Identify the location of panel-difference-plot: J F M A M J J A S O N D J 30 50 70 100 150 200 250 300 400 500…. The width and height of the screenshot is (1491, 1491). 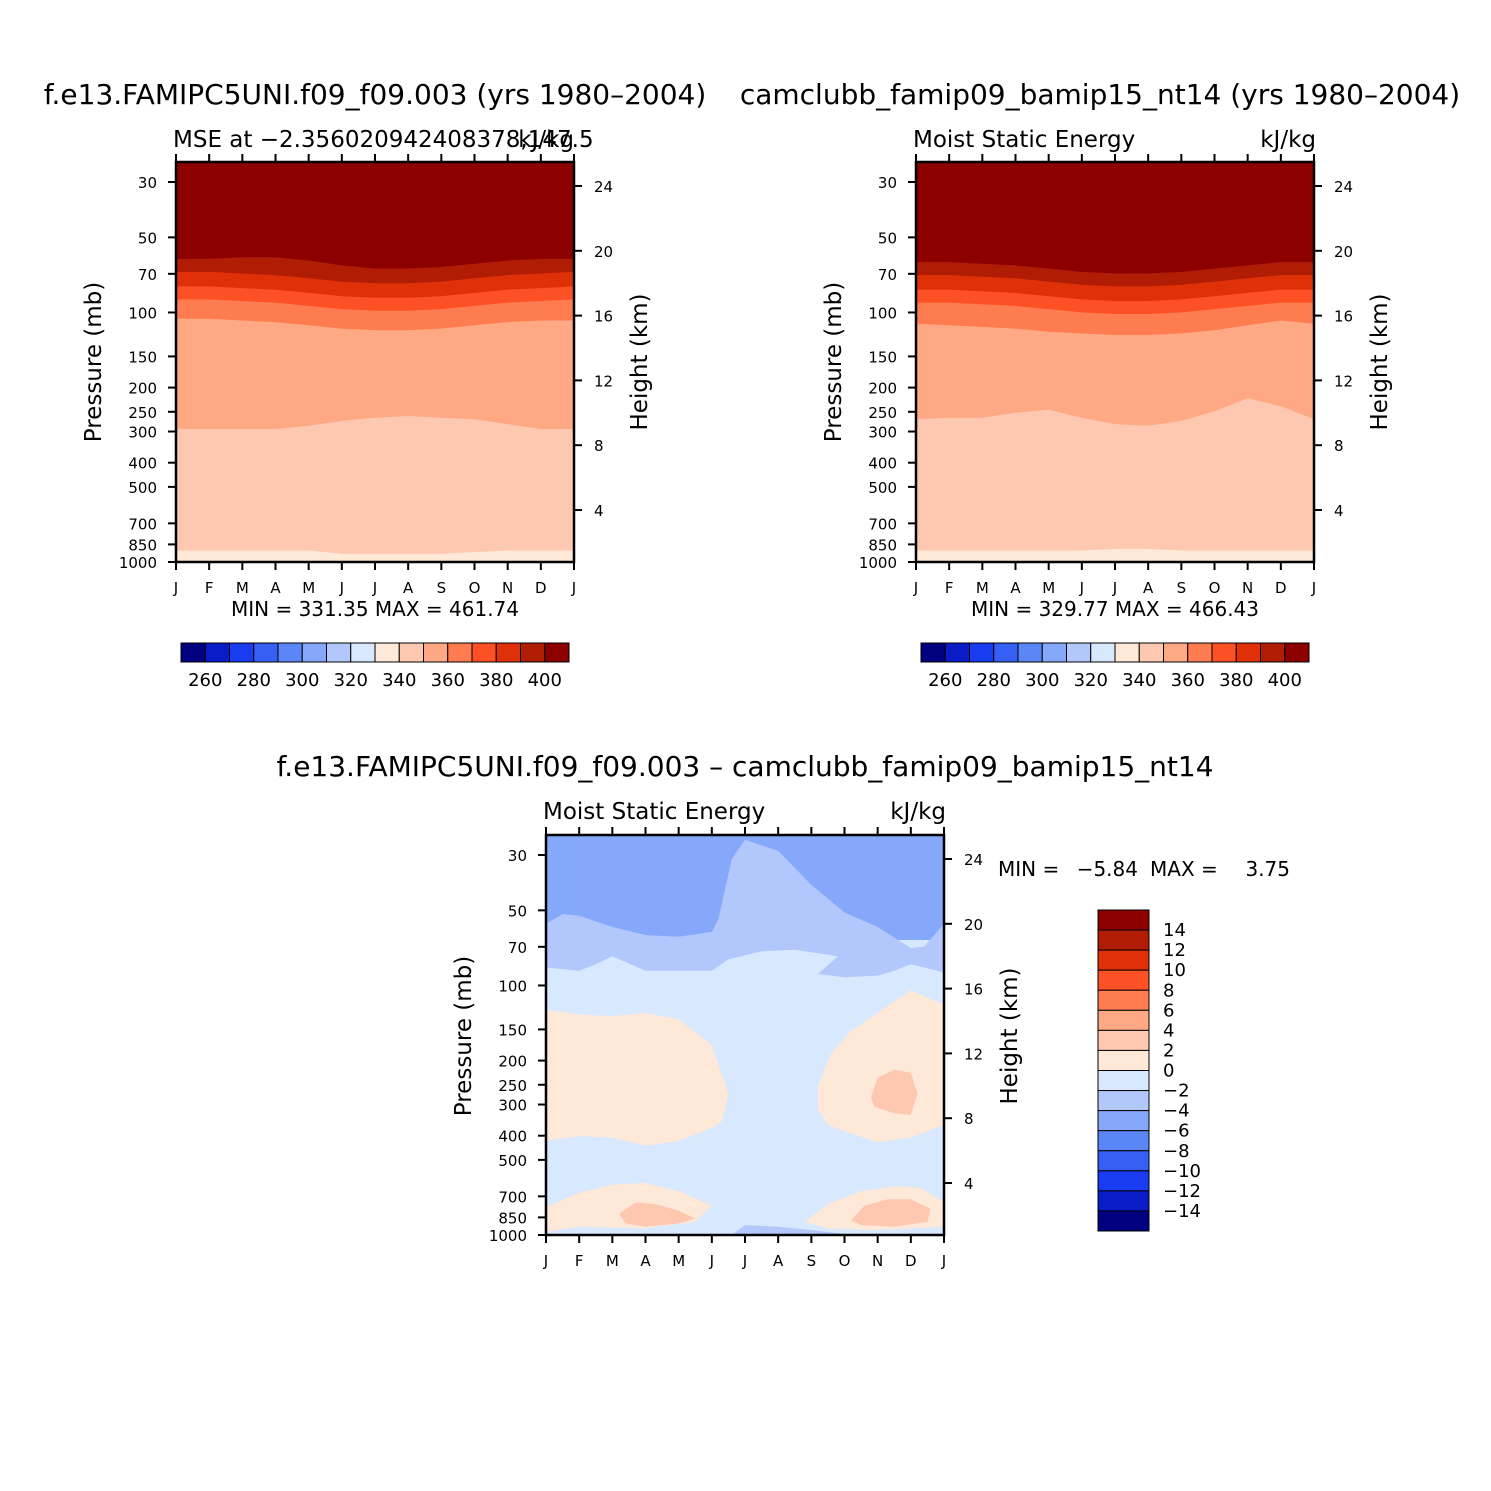
(736, 1048).